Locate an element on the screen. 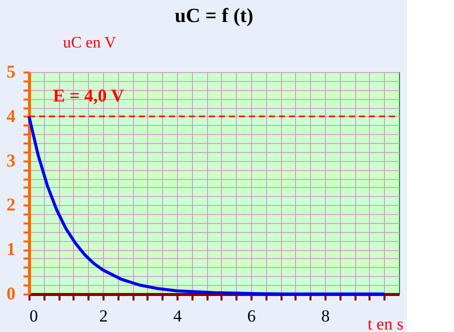 The image size is (454, 332). y-tick-label: 5 is located at coordinates (11, 72).